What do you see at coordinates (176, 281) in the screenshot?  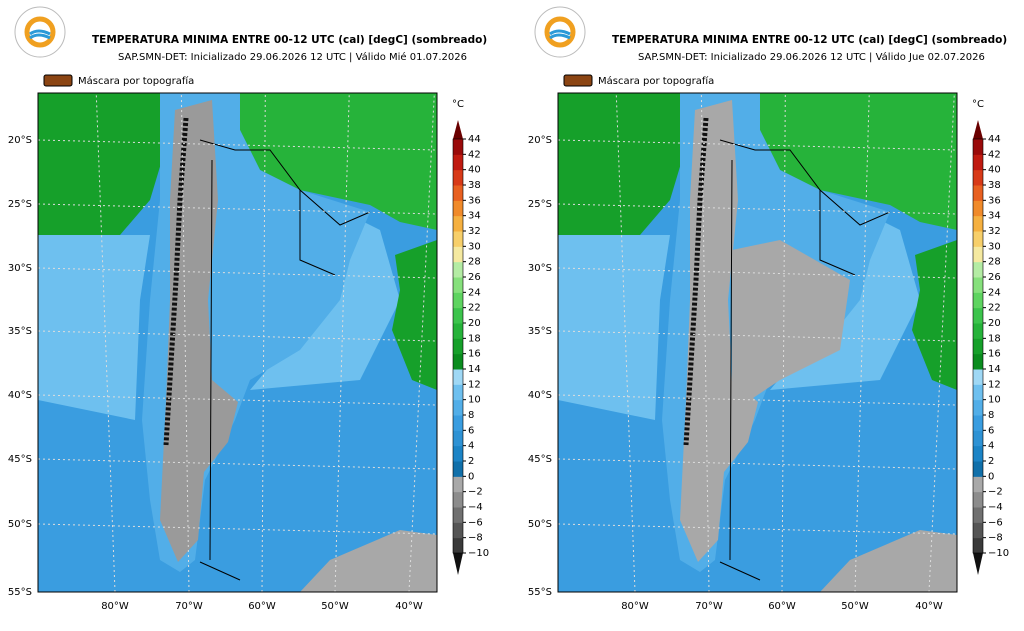 I see `andes` at bounding box center [176, 281].